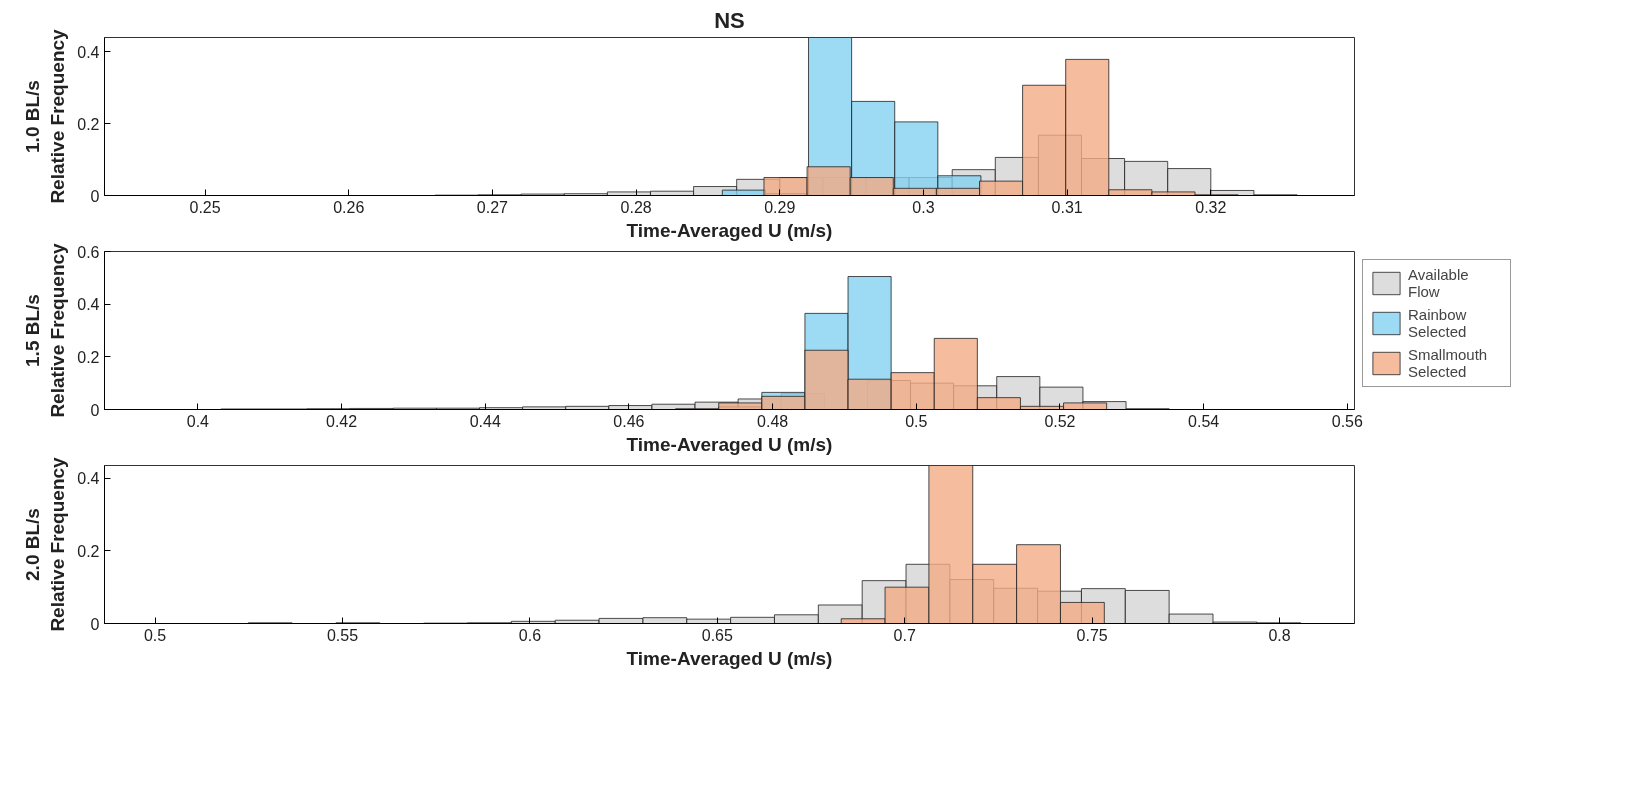 The height and width of the screenshot is (810, 1629). Describe the element at coordinates (45, 330) in the screenshot. I see `y-axis-title: 1.5 BL/s Relative Frequency` at that location.